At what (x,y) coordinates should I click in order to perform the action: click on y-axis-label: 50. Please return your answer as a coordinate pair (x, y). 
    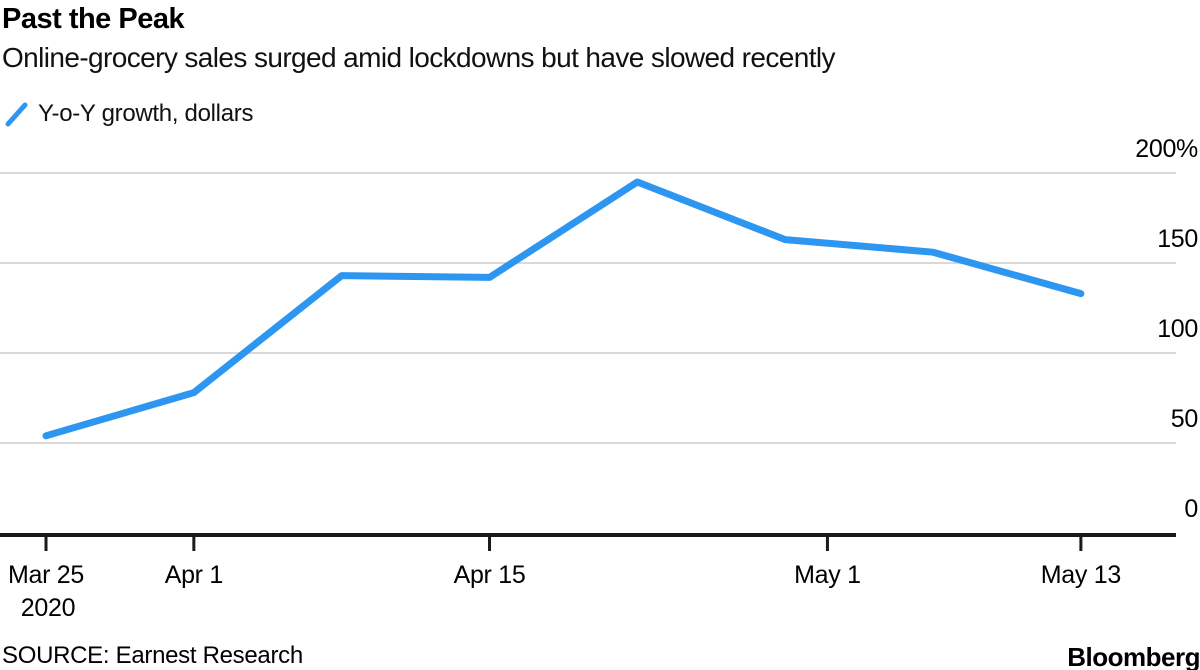
    Looking at the image, I should click on (1184, 419).